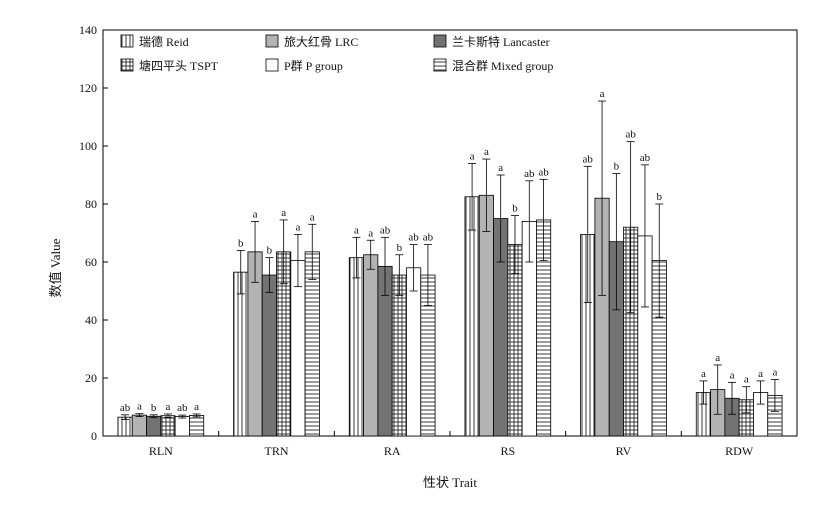  What do you see at coordinates (179, 65) in the screenshot?
I see `legend-label: 塘四平头 TSPT` at bounding box center [179, 65].